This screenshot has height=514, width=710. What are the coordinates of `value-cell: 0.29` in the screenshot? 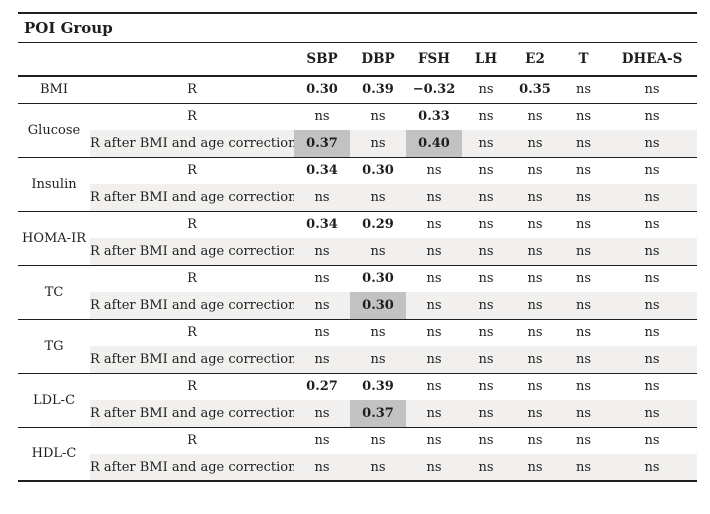 It's located at (378, 225).